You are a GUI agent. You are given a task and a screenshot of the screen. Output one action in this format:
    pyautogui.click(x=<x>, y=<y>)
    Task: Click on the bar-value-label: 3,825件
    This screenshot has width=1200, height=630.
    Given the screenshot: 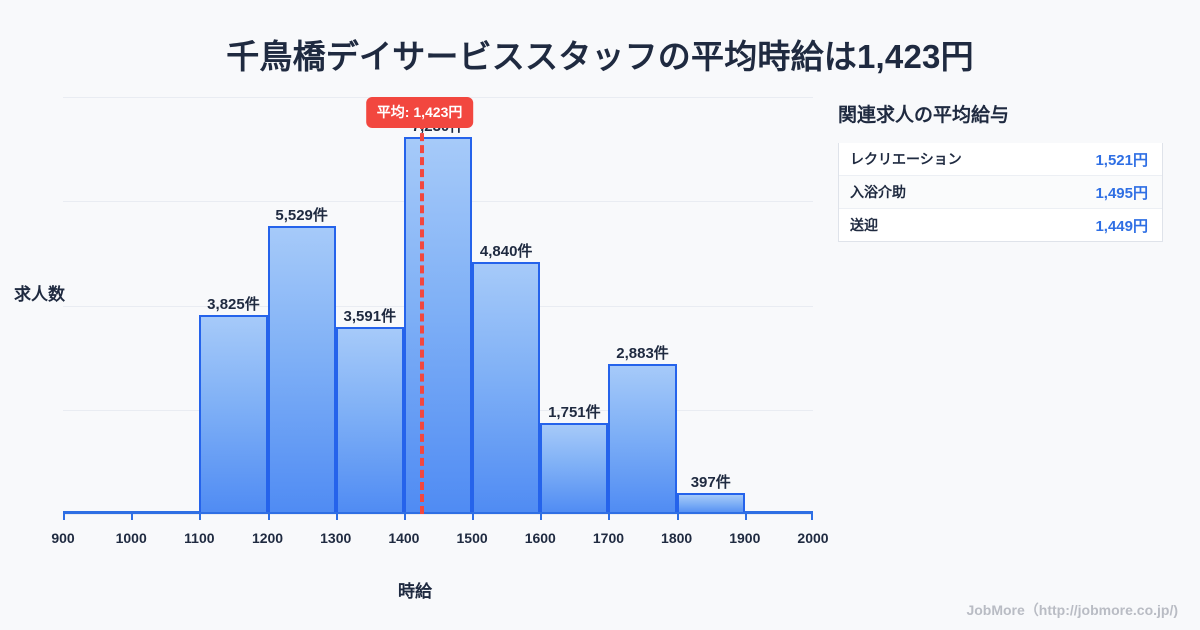 What is the action you would take?
    pyautogui.click(x=233, y=304)
    